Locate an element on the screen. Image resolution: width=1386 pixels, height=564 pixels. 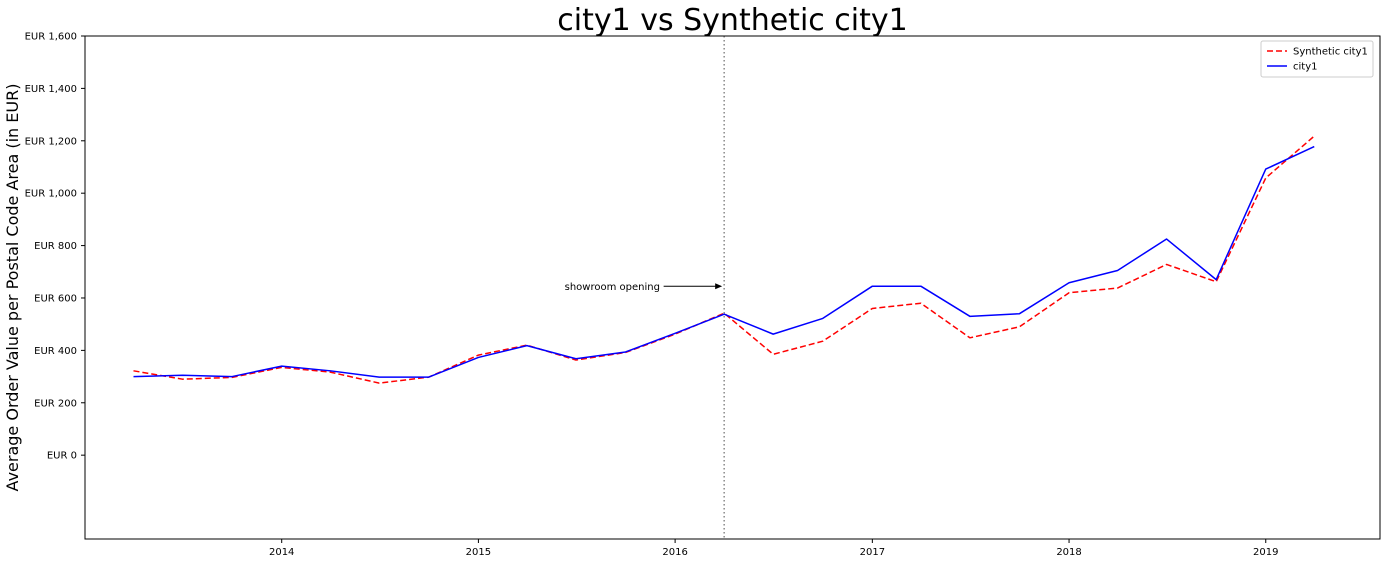
legend-label: Synthetic city1 is located at coordinates (1330, 52).